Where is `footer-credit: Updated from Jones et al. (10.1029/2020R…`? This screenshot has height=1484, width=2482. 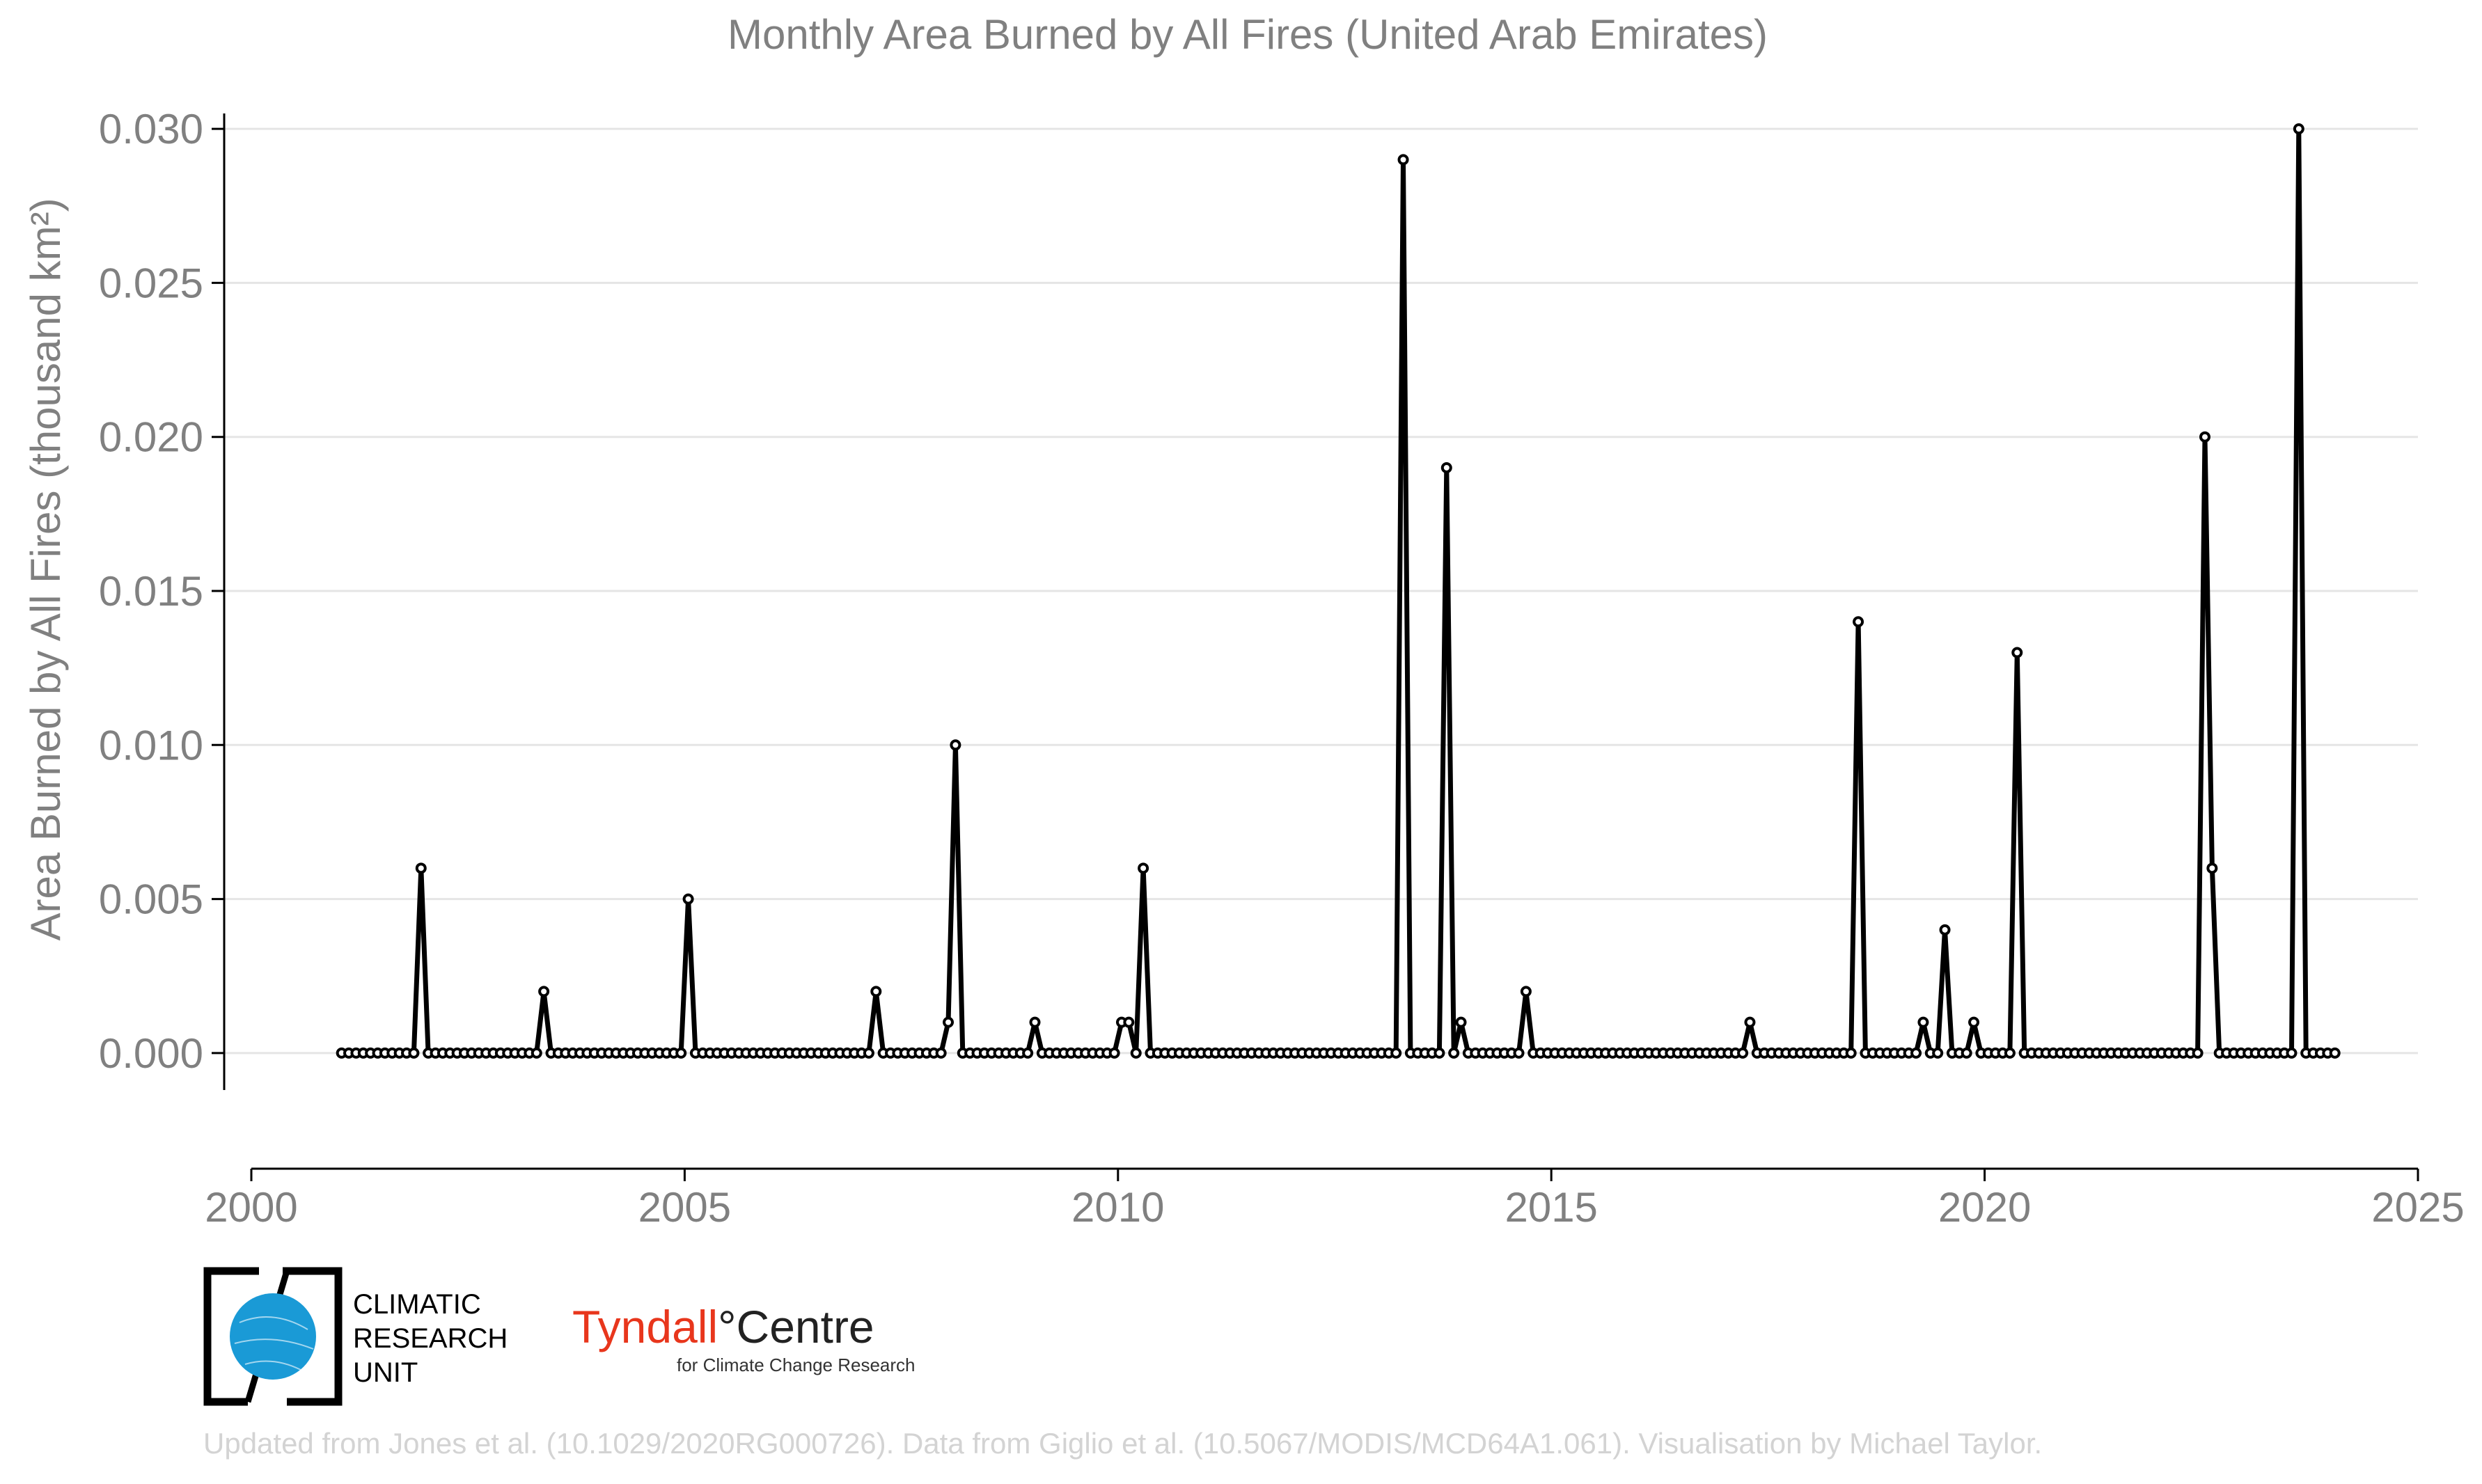 footer-credit: Updated from Jones et al. (10.1029/2020R… is located at coordinates (1123, 1443).